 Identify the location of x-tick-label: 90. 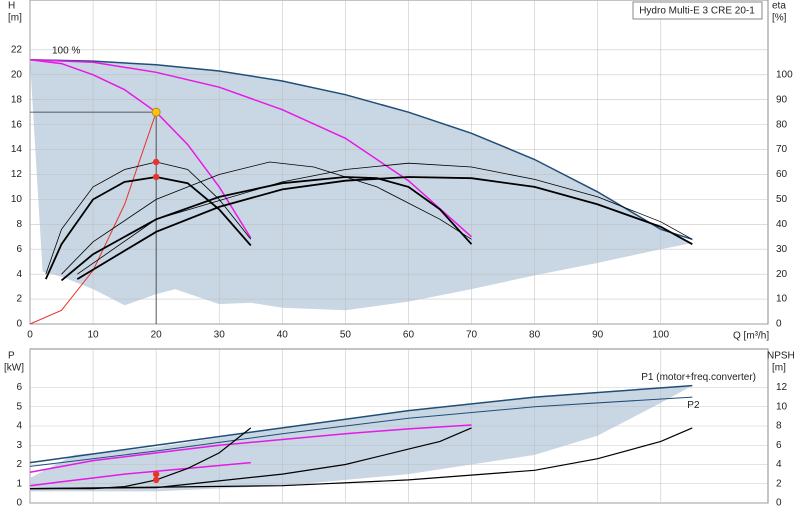
(598, 335).